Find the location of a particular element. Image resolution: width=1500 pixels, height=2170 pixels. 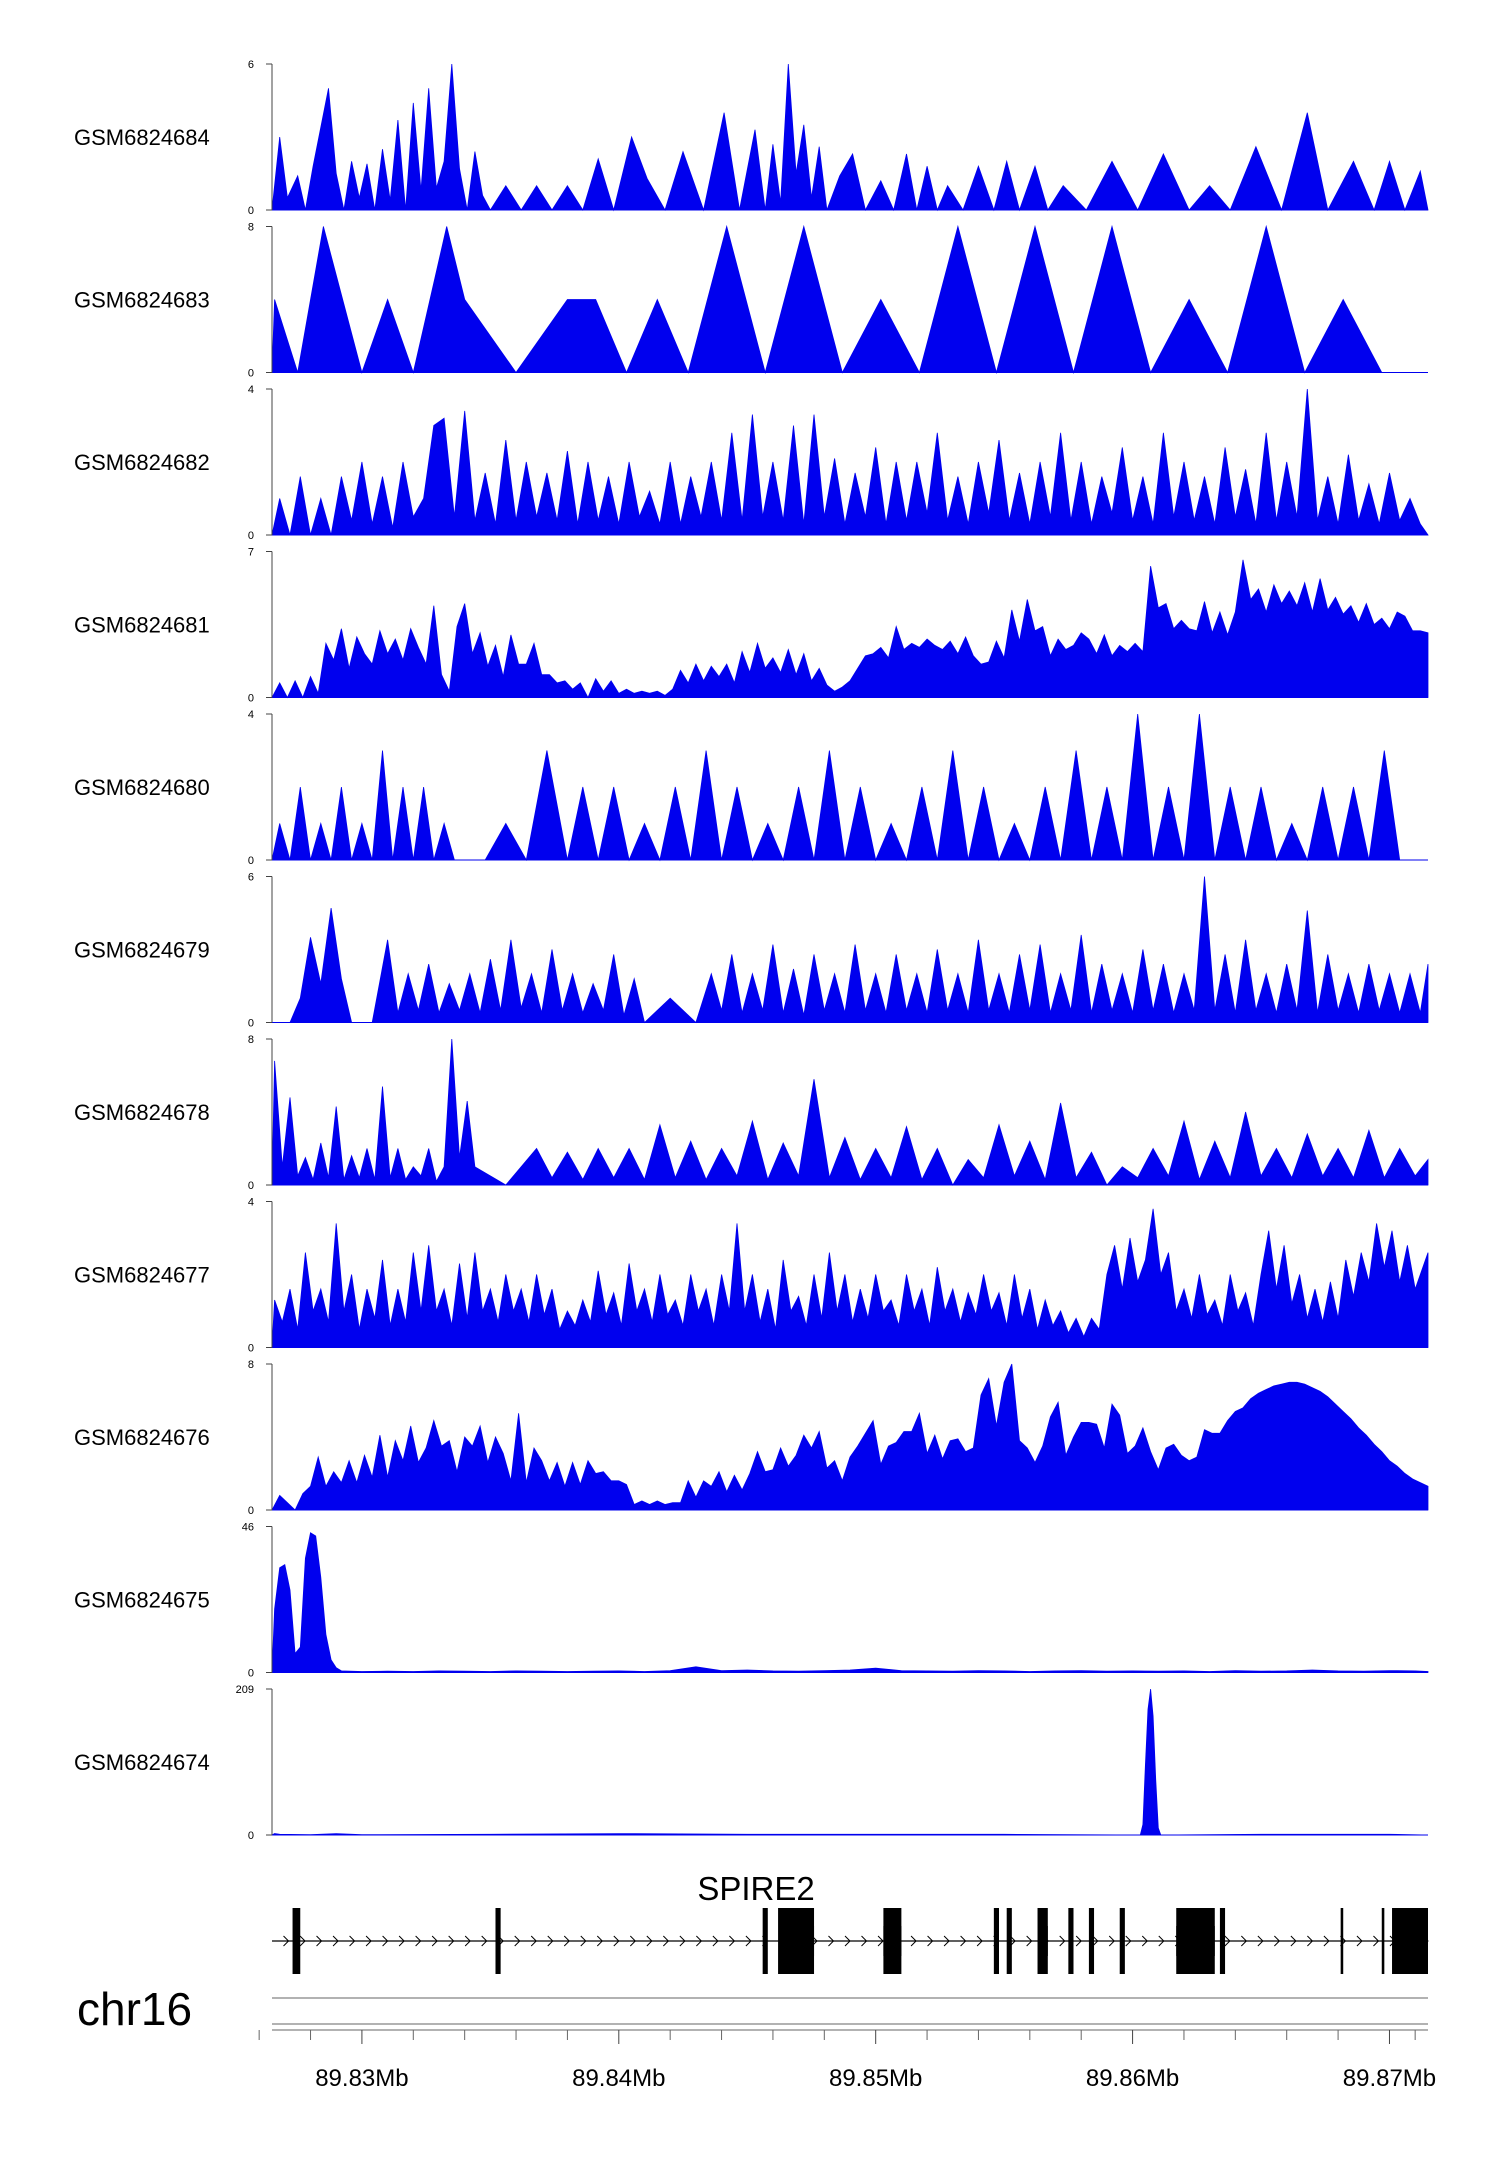

track-label: GSM6824683 is located at coordinates (142, 300).